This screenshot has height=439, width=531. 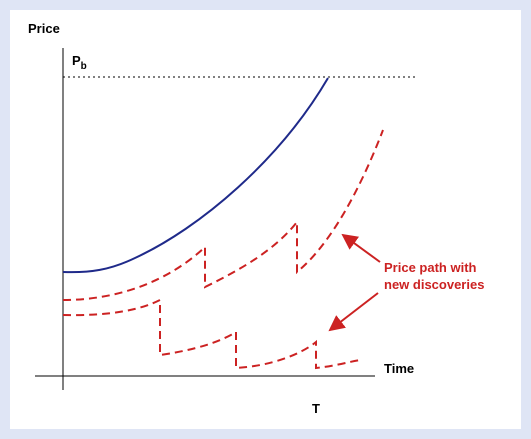 What do you see at coordinates (84, 66) in the screenshot?
I see `price-level-sub: b` at bounding box center [84, 66].